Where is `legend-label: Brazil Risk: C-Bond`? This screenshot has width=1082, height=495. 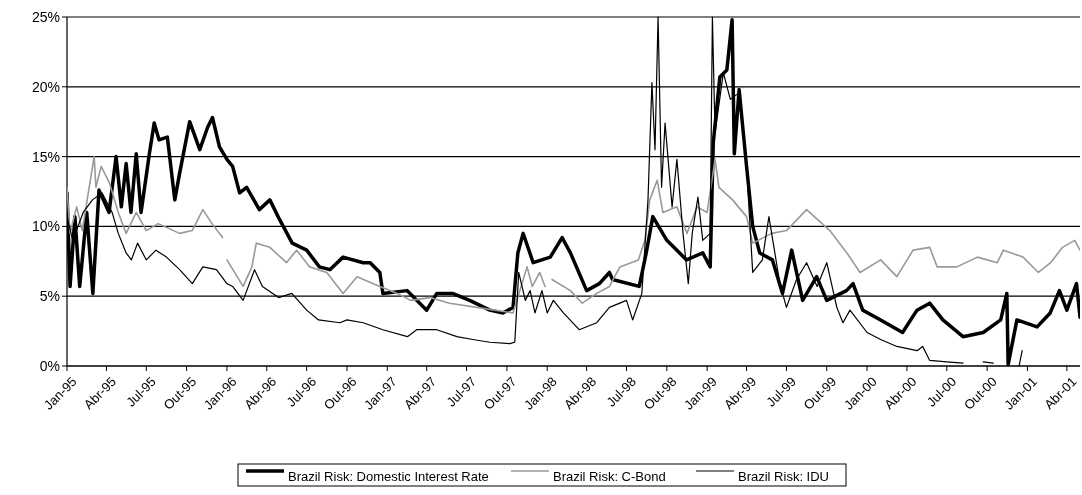
legend-label: Brazil Risk: C-Bond is located at coordinates (609, 476).